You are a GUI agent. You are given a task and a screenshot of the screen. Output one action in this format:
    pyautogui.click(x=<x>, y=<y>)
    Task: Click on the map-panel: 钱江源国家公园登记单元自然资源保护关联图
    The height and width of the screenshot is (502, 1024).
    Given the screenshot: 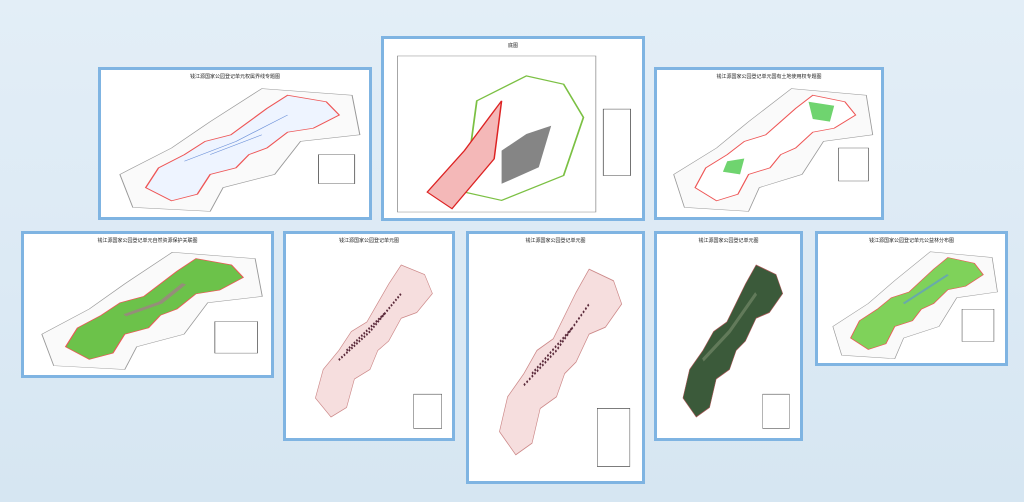 What is the action you would take?
    pyautogui.click(x=147, y=304)
    